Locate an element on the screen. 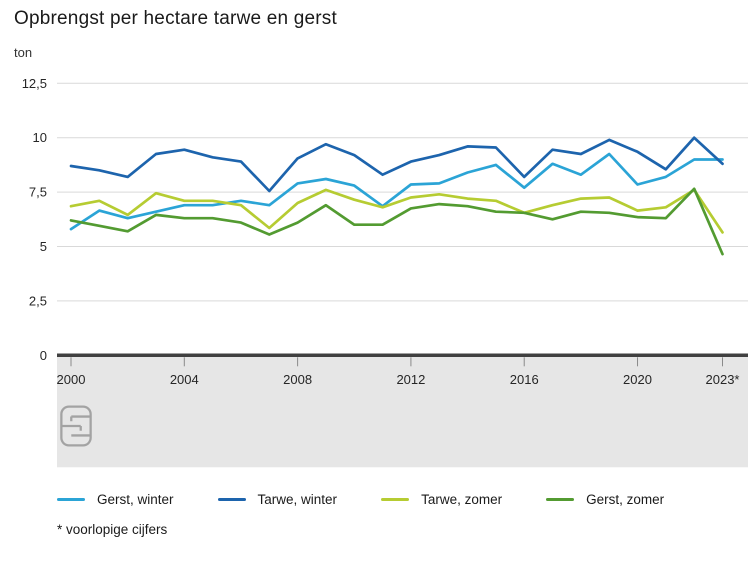 The height and width of the screenshot is (562, 750). y-tick-label: 0 is located at coordinates (43, 355).